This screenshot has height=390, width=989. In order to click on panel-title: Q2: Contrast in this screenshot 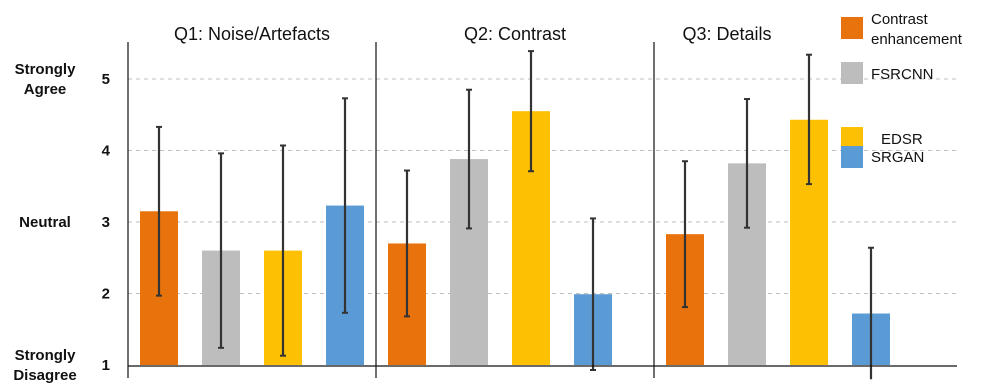, I will do `click(515, 34)`.